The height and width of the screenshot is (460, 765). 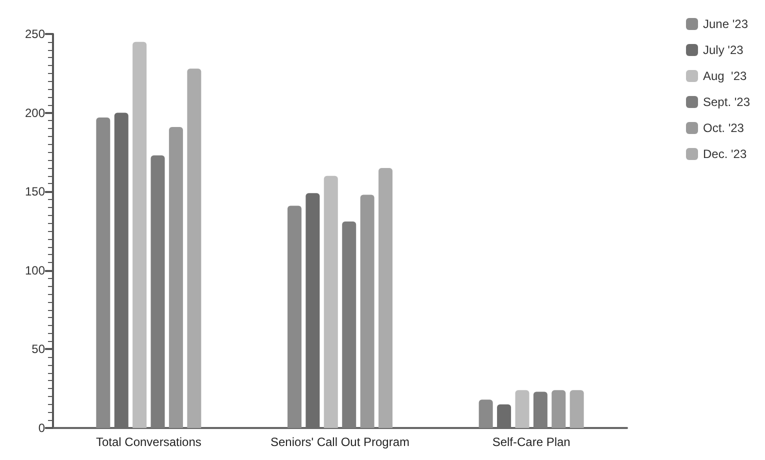 I want to click on x-tick-label: Total Conversations, so click(x=149, y=442).